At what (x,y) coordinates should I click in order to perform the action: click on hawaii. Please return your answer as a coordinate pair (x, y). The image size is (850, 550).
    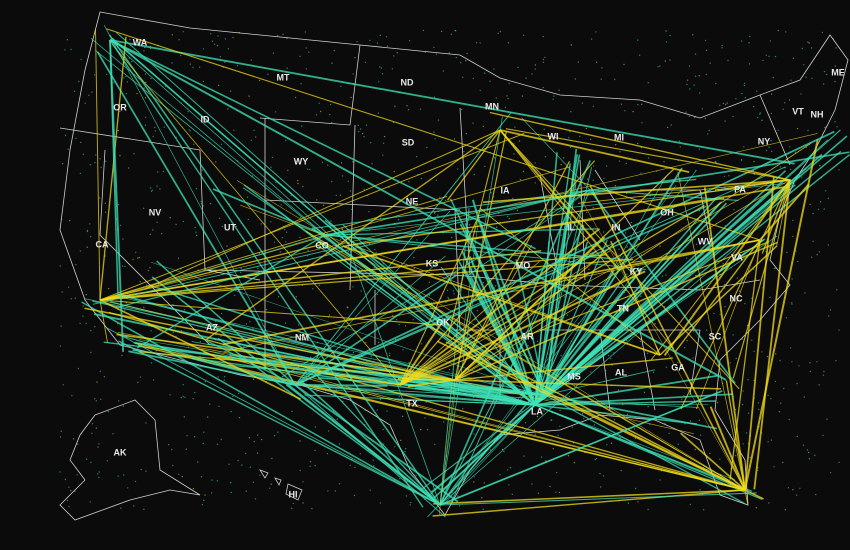
    Looking at the image, I should click on (281, 485).